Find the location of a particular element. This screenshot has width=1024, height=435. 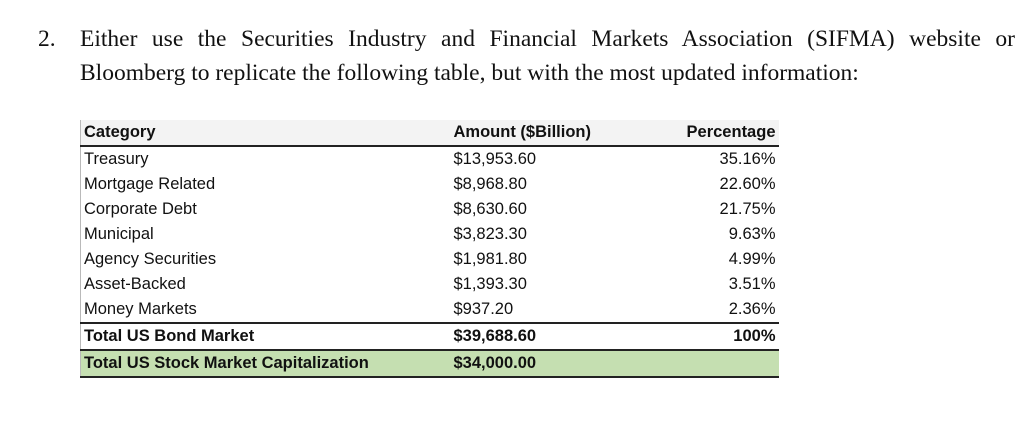

amount-cell: $1,393.30 is located at coordinates (490, 284).